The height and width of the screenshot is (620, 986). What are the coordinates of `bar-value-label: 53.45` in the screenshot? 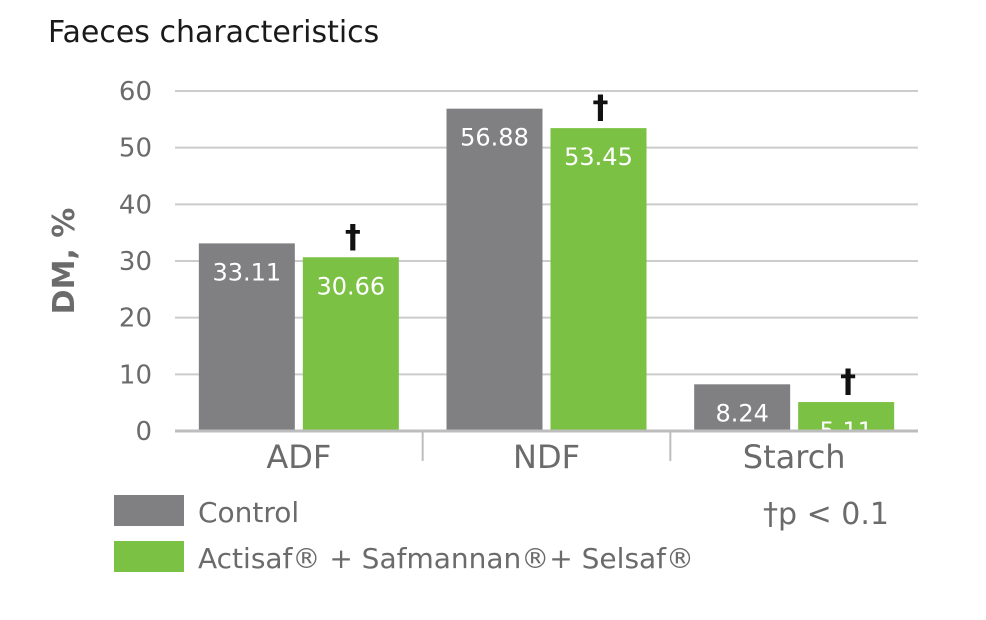 It's located at (598, 157).